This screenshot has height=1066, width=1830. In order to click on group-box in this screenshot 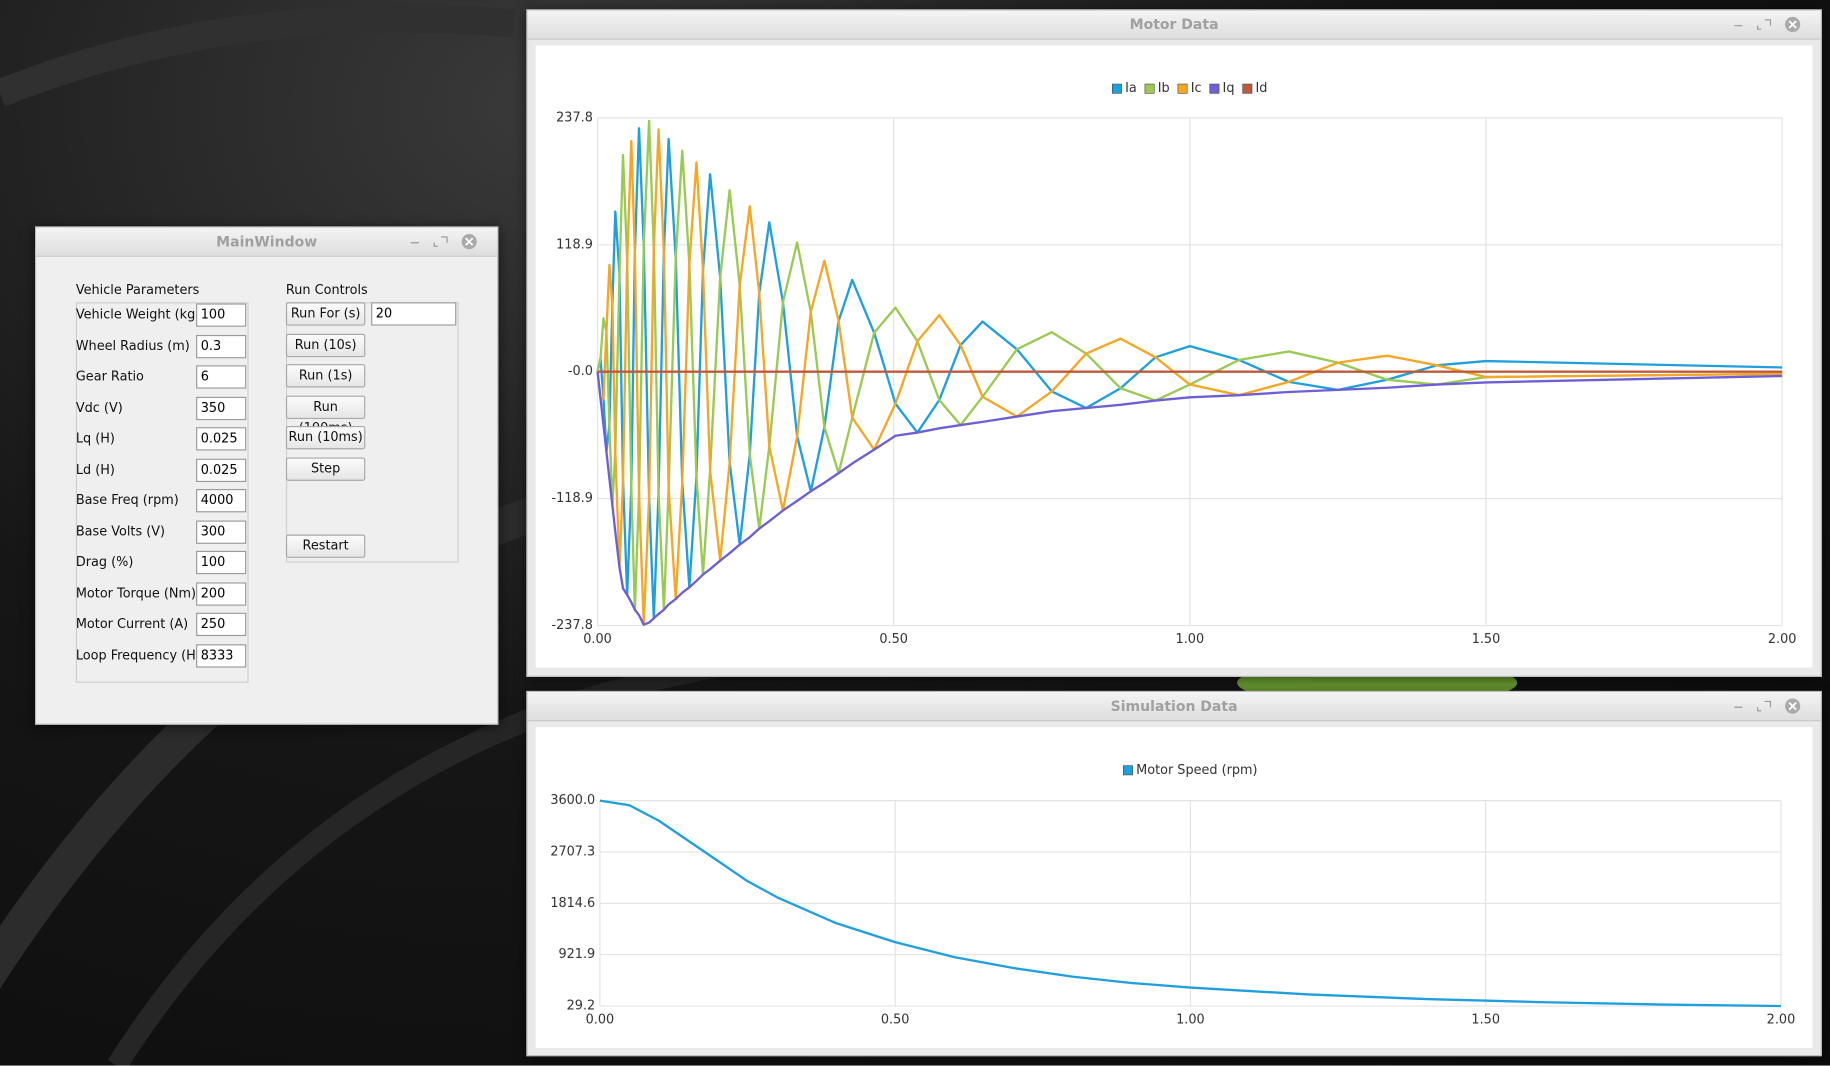, I will do `click(162, 492)`.